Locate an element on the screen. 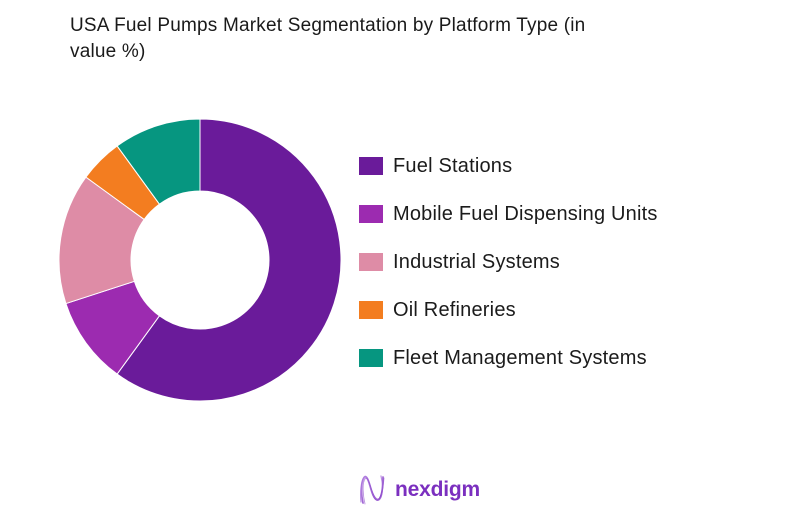 Image resolution: width=807 pixels, height=526 pixels. legend-label: Oil Refineries is located at coordinates (454, 309).